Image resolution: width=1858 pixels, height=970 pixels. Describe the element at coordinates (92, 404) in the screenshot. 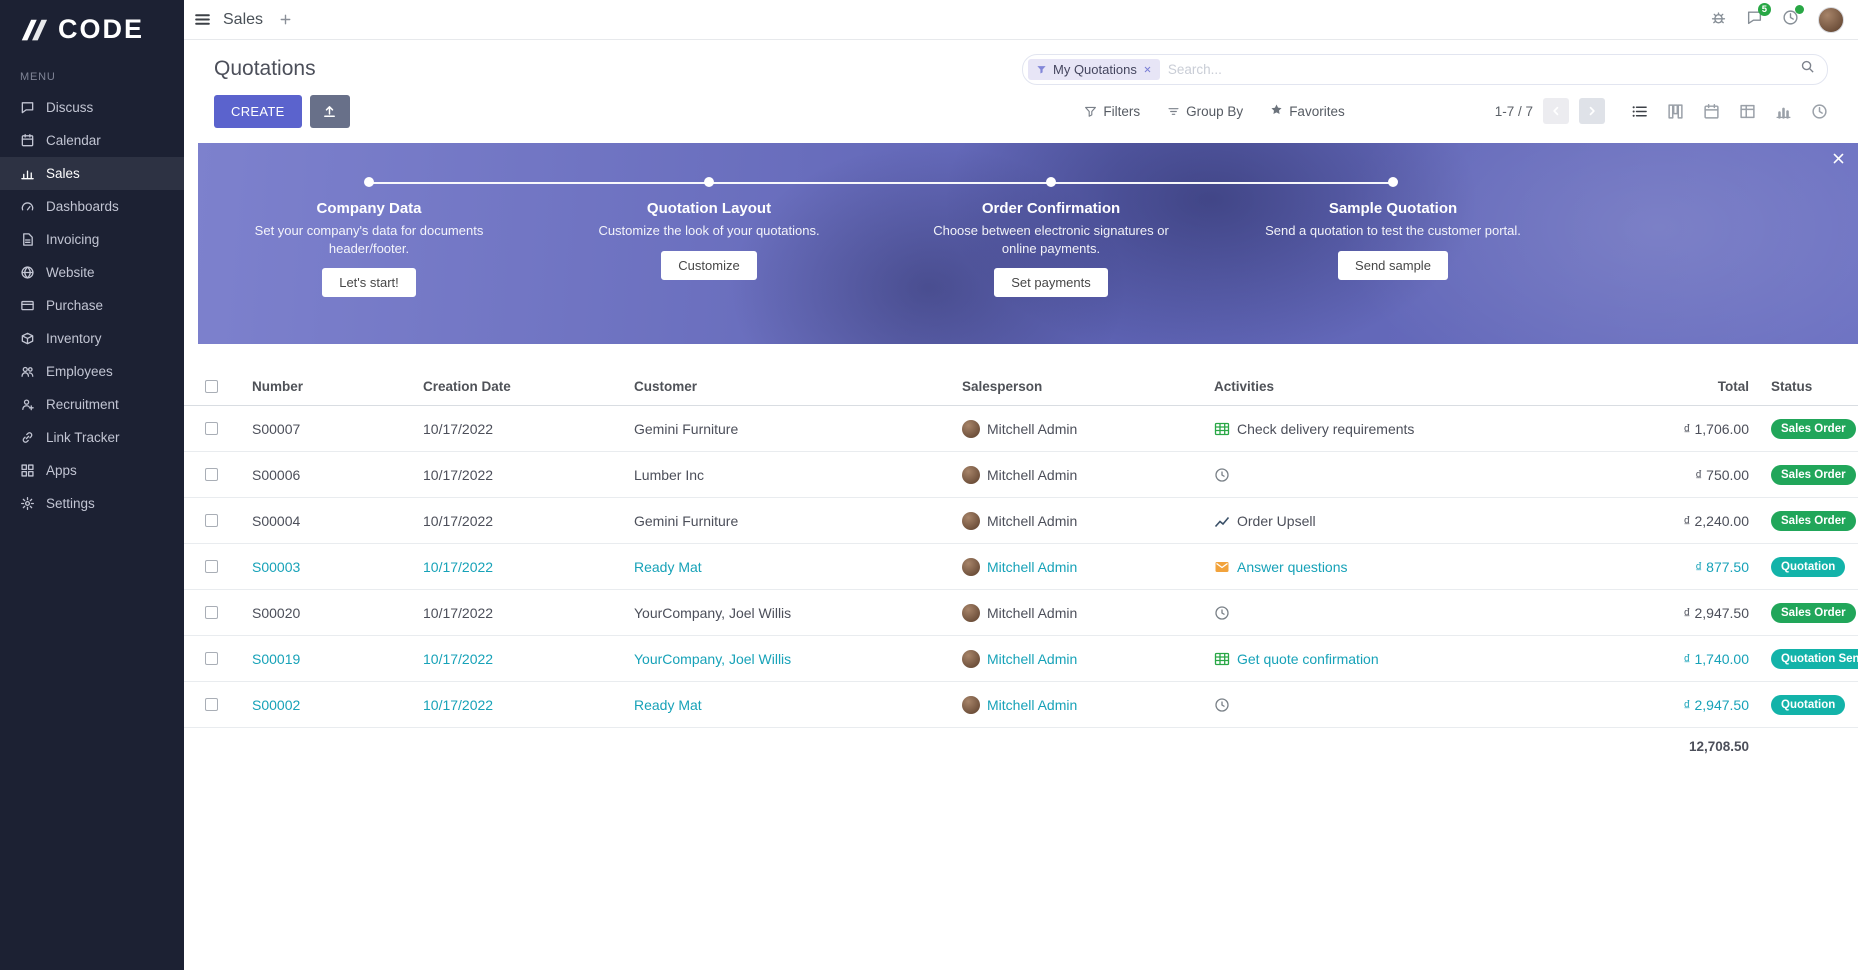

I see `sidebar-item-recruitment: Recruitment` at that location.